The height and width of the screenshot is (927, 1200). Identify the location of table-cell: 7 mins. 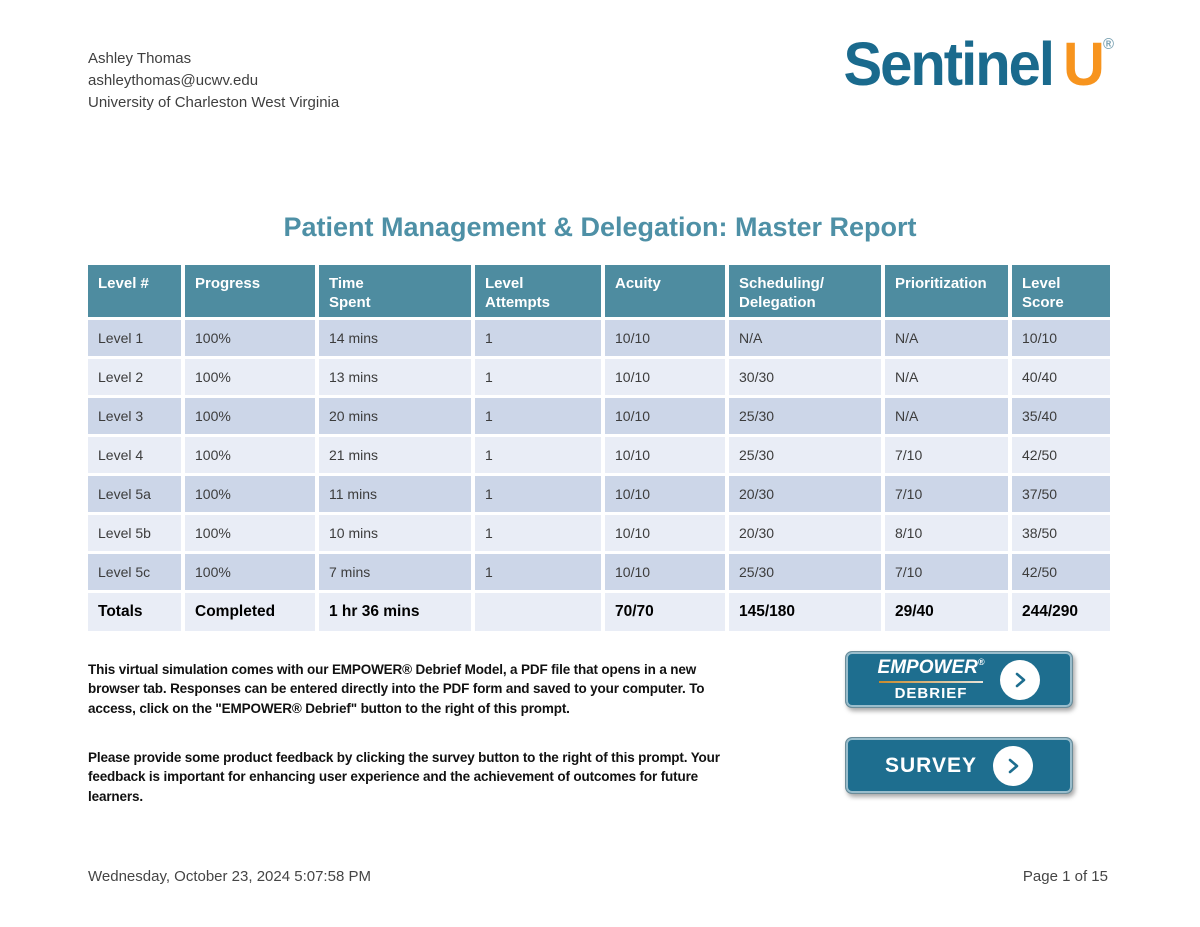
(395, 572).